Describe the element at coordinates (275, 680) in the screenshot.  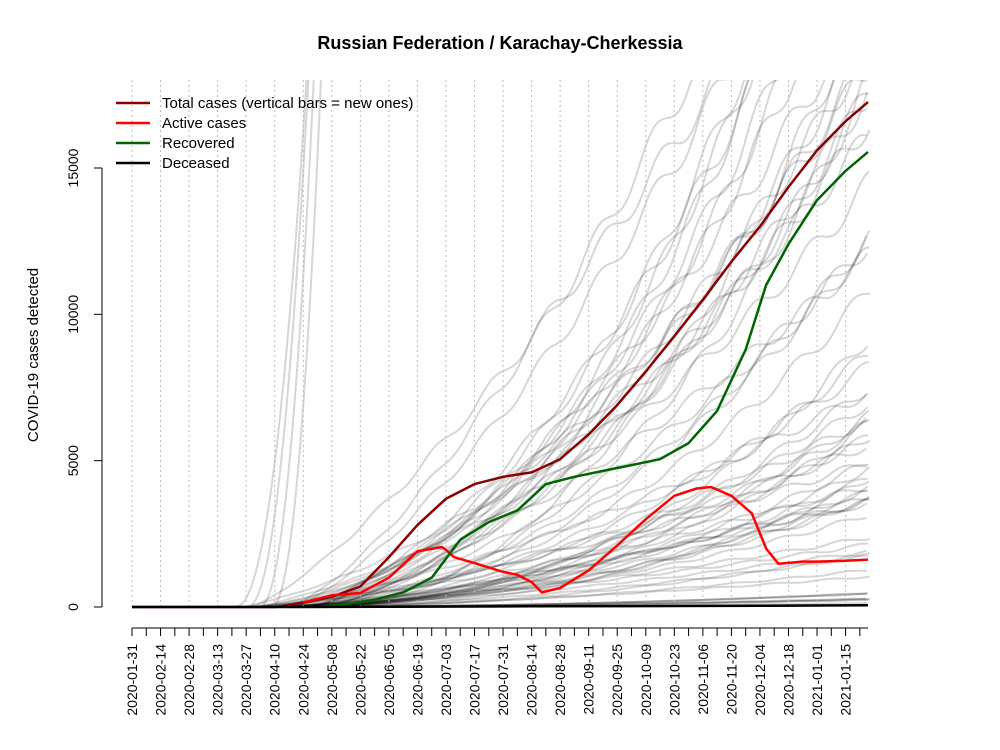
I see `x-tick-label: 2020-04-10` at that location.